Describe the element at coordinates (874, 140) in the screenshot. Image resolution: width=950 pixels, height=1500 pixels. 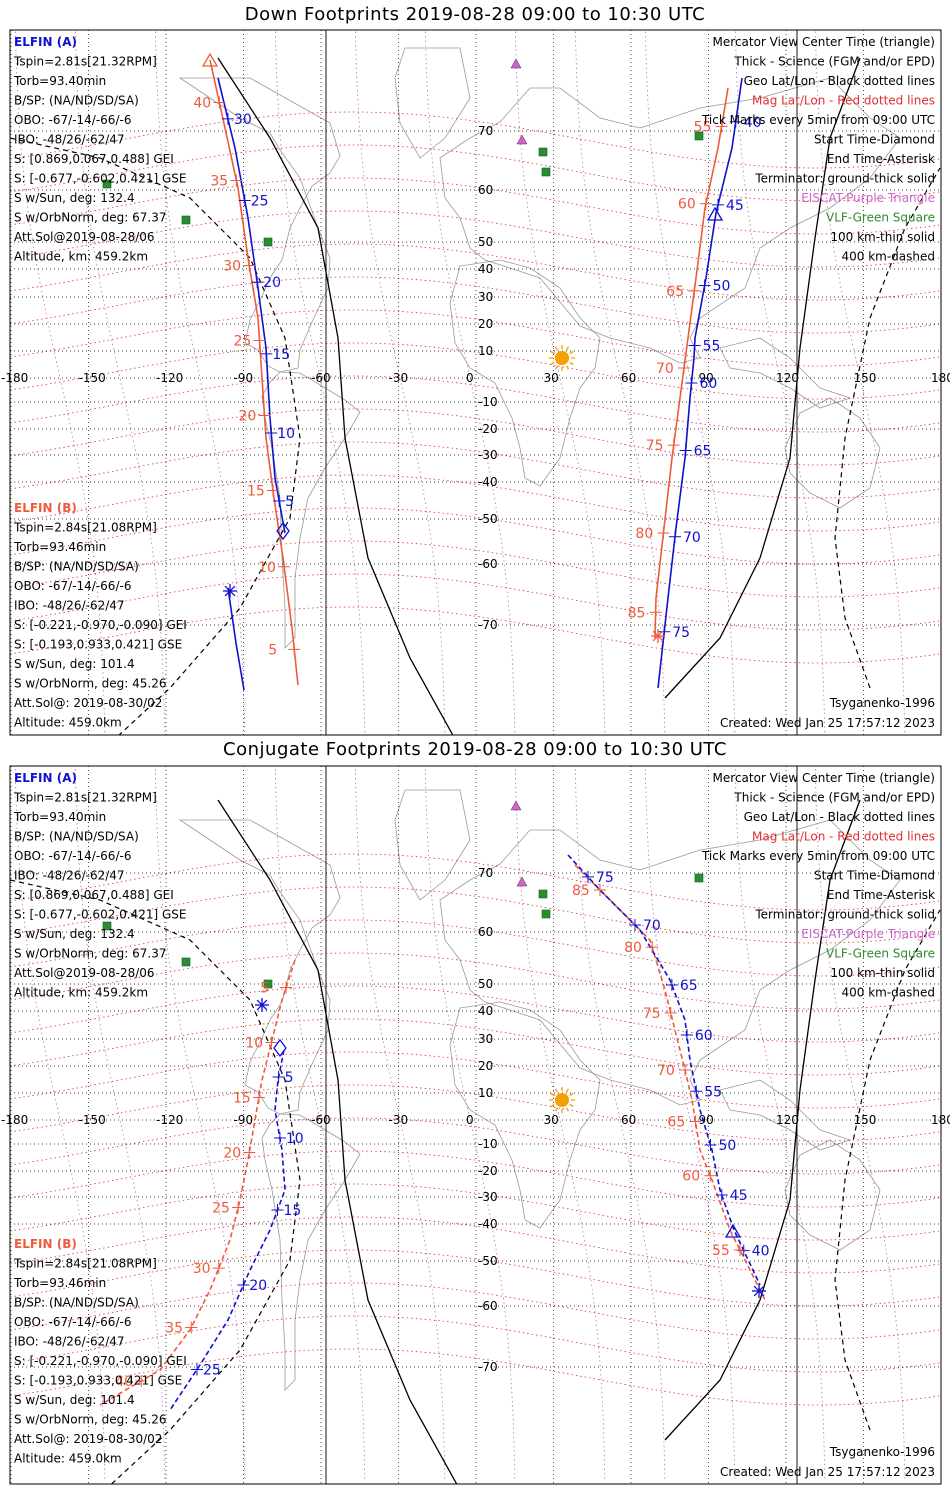
I see `legend-line: Start Time-Diamond` at that location.